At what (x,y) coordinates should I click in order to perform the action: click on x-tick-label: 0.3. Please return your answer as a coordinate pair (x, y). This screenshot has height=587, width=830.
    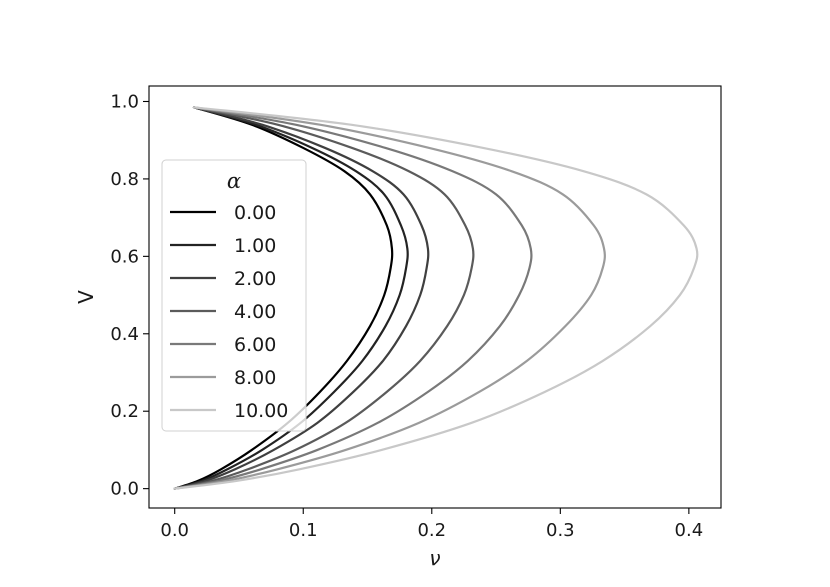
    Looking at the image, I should click on (560, 530).